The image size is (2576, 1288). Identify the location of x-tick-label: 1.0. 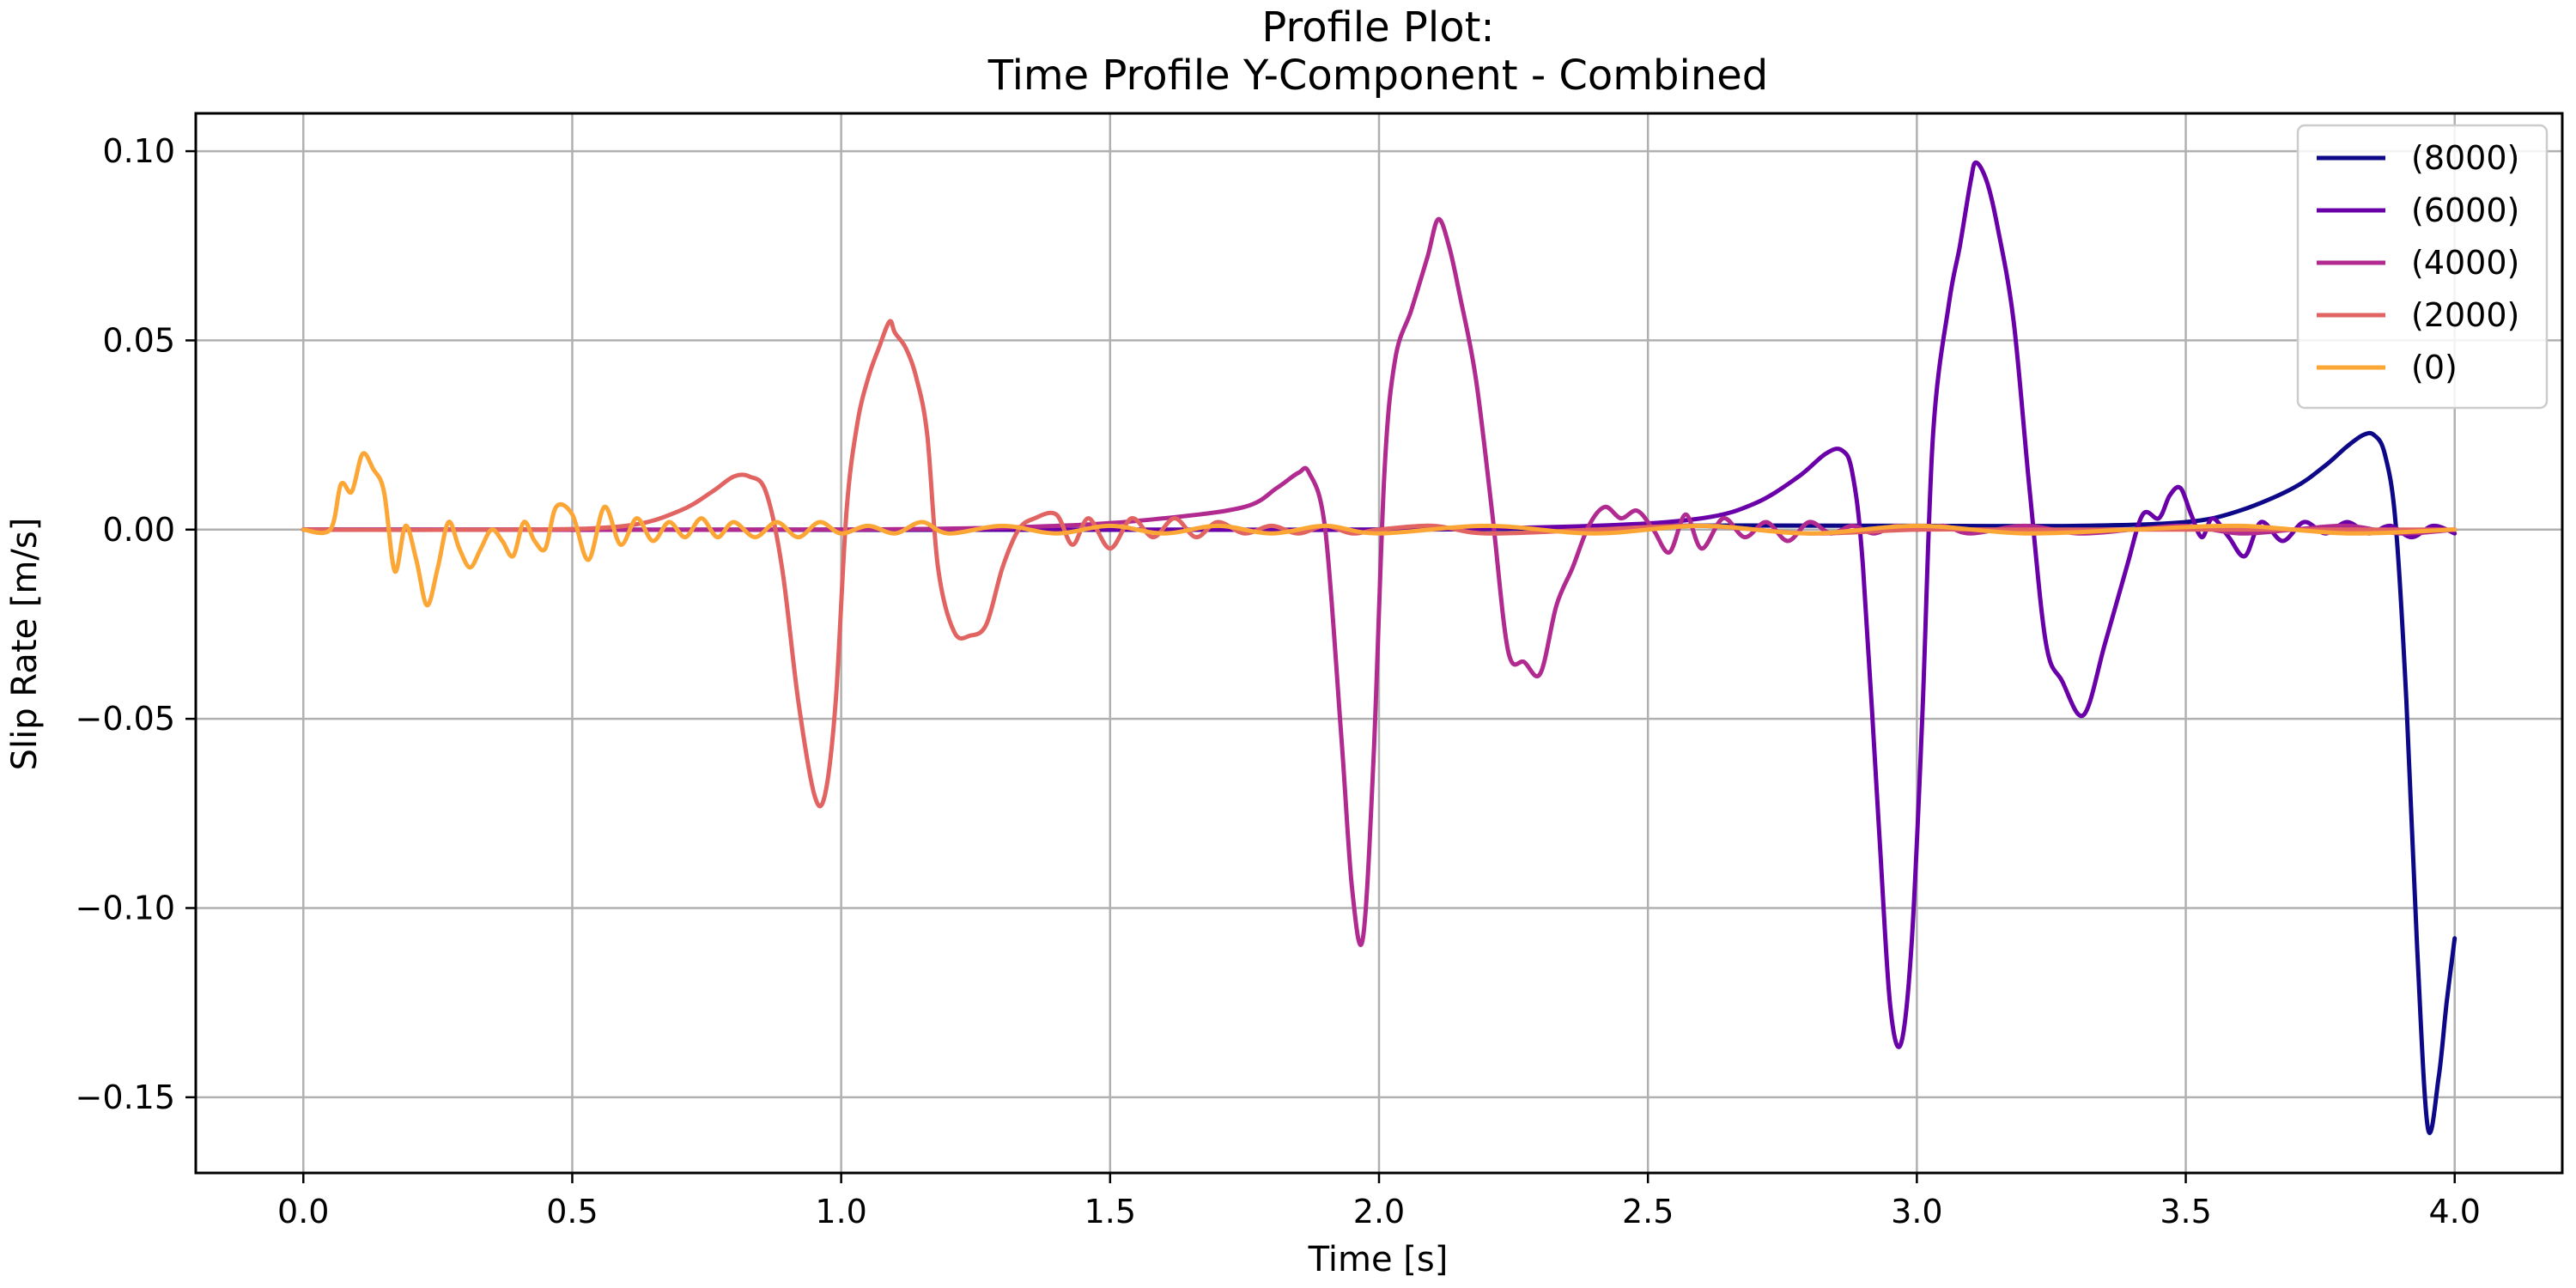
(841, 1211).